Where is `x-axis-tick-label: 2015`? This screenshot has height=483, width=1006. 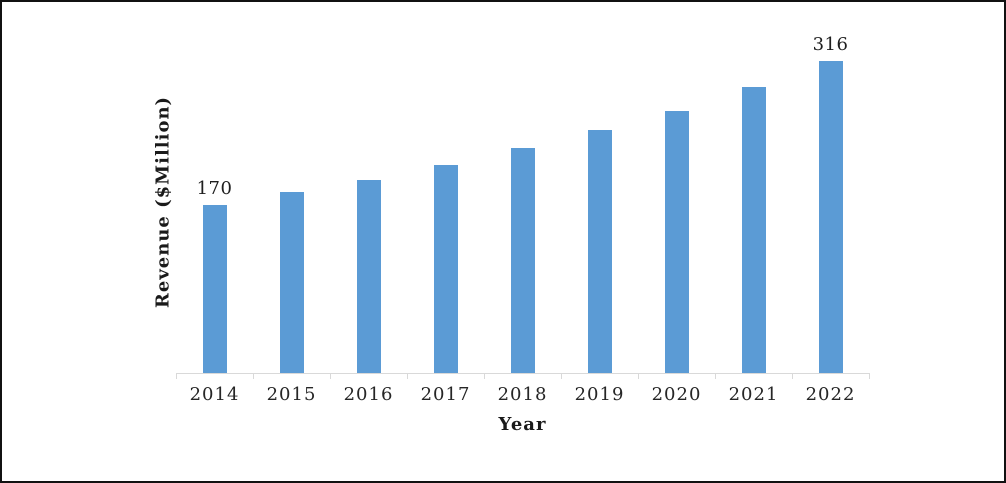
x-axis-tick-label: 2015 is located at coordinates (291, 394).